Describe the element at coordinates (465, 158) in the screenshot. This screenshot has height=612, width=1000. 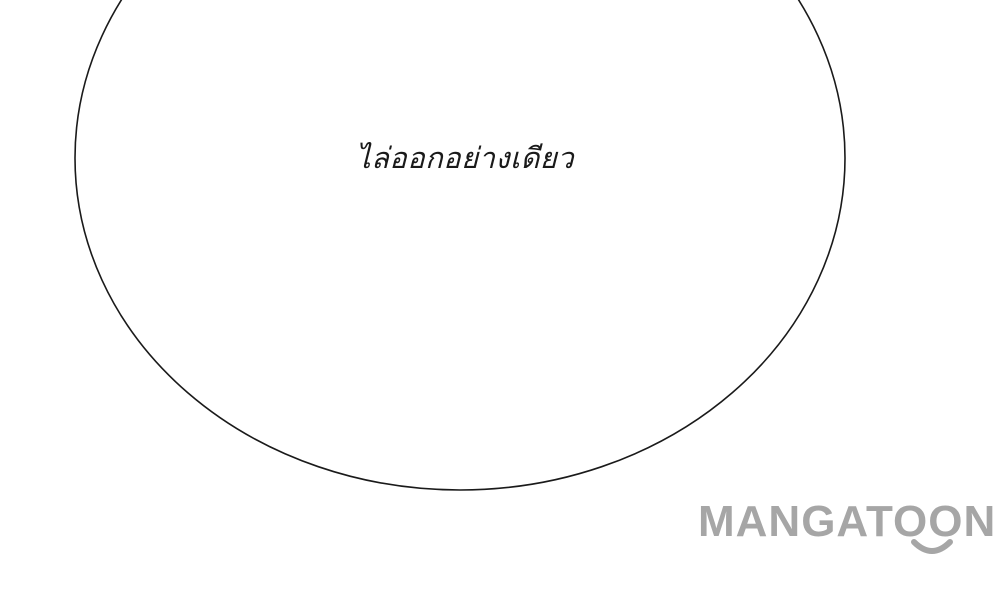
I see `bubble-text: ไล่ออกอย่างเดียว` at that location.